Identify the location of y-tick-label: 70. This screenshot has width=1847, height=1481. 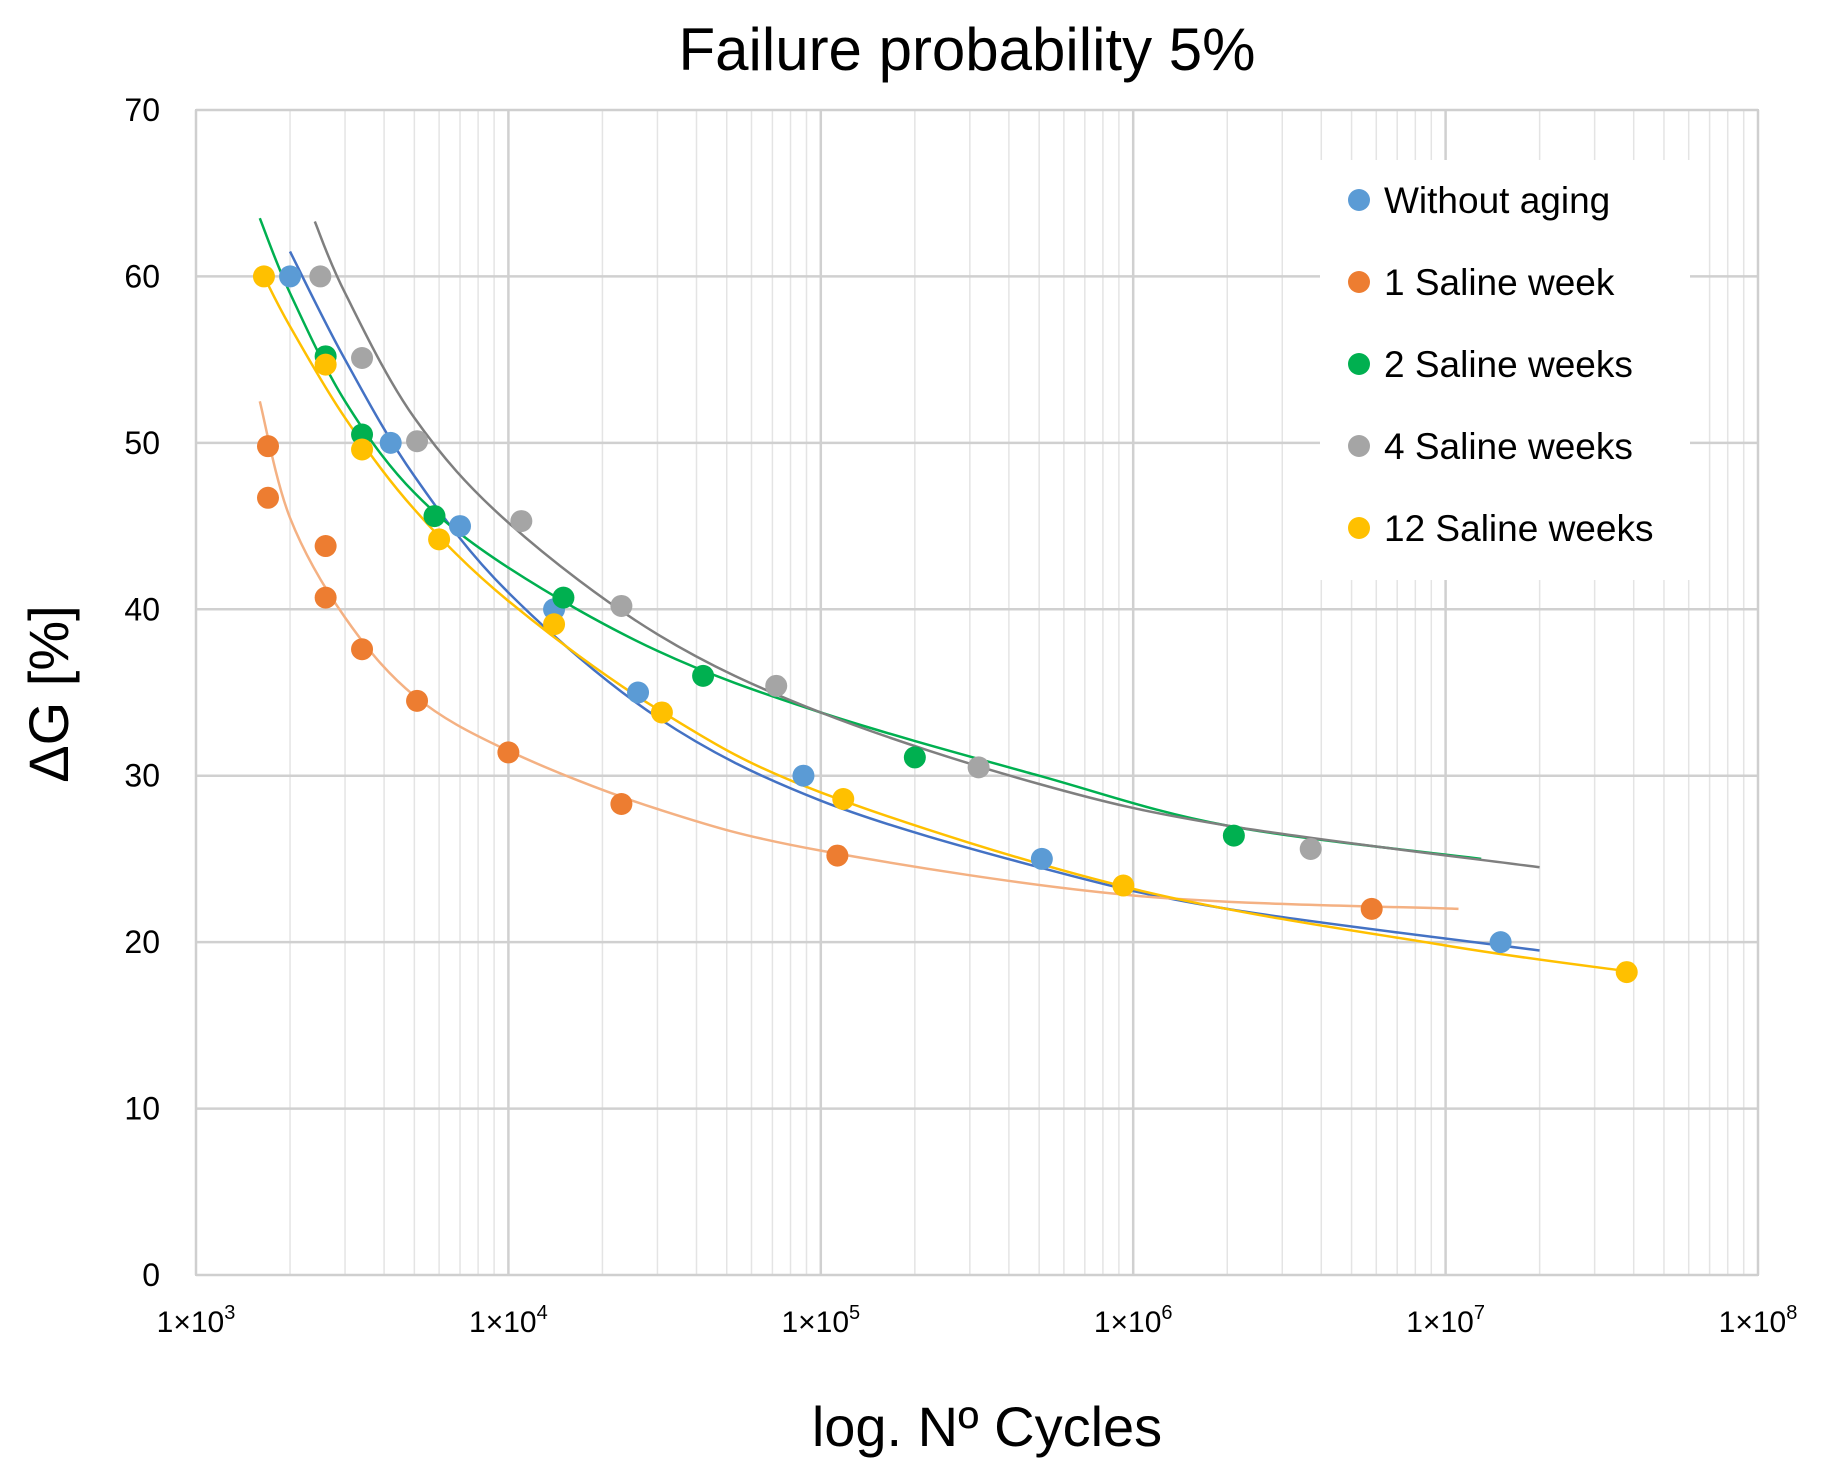
(142, 110).